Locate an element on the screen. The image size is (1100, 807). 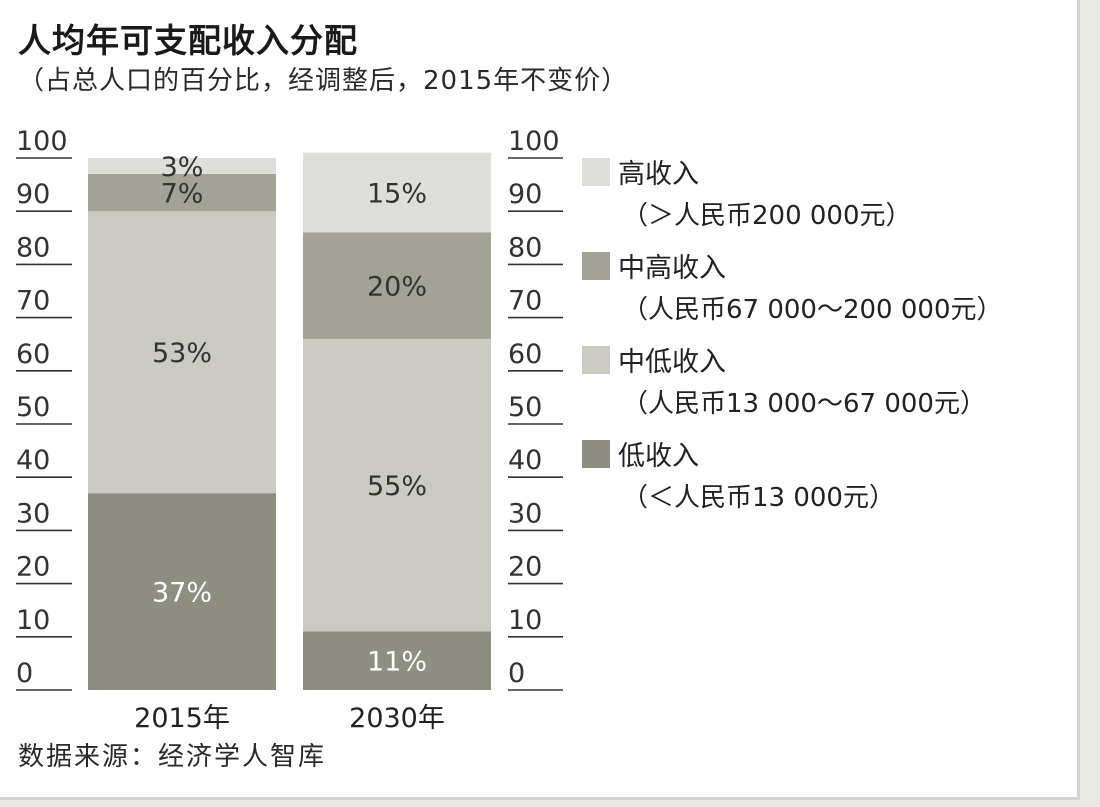
y-tick-label-right: 20 is located at coordinates (525, 567).